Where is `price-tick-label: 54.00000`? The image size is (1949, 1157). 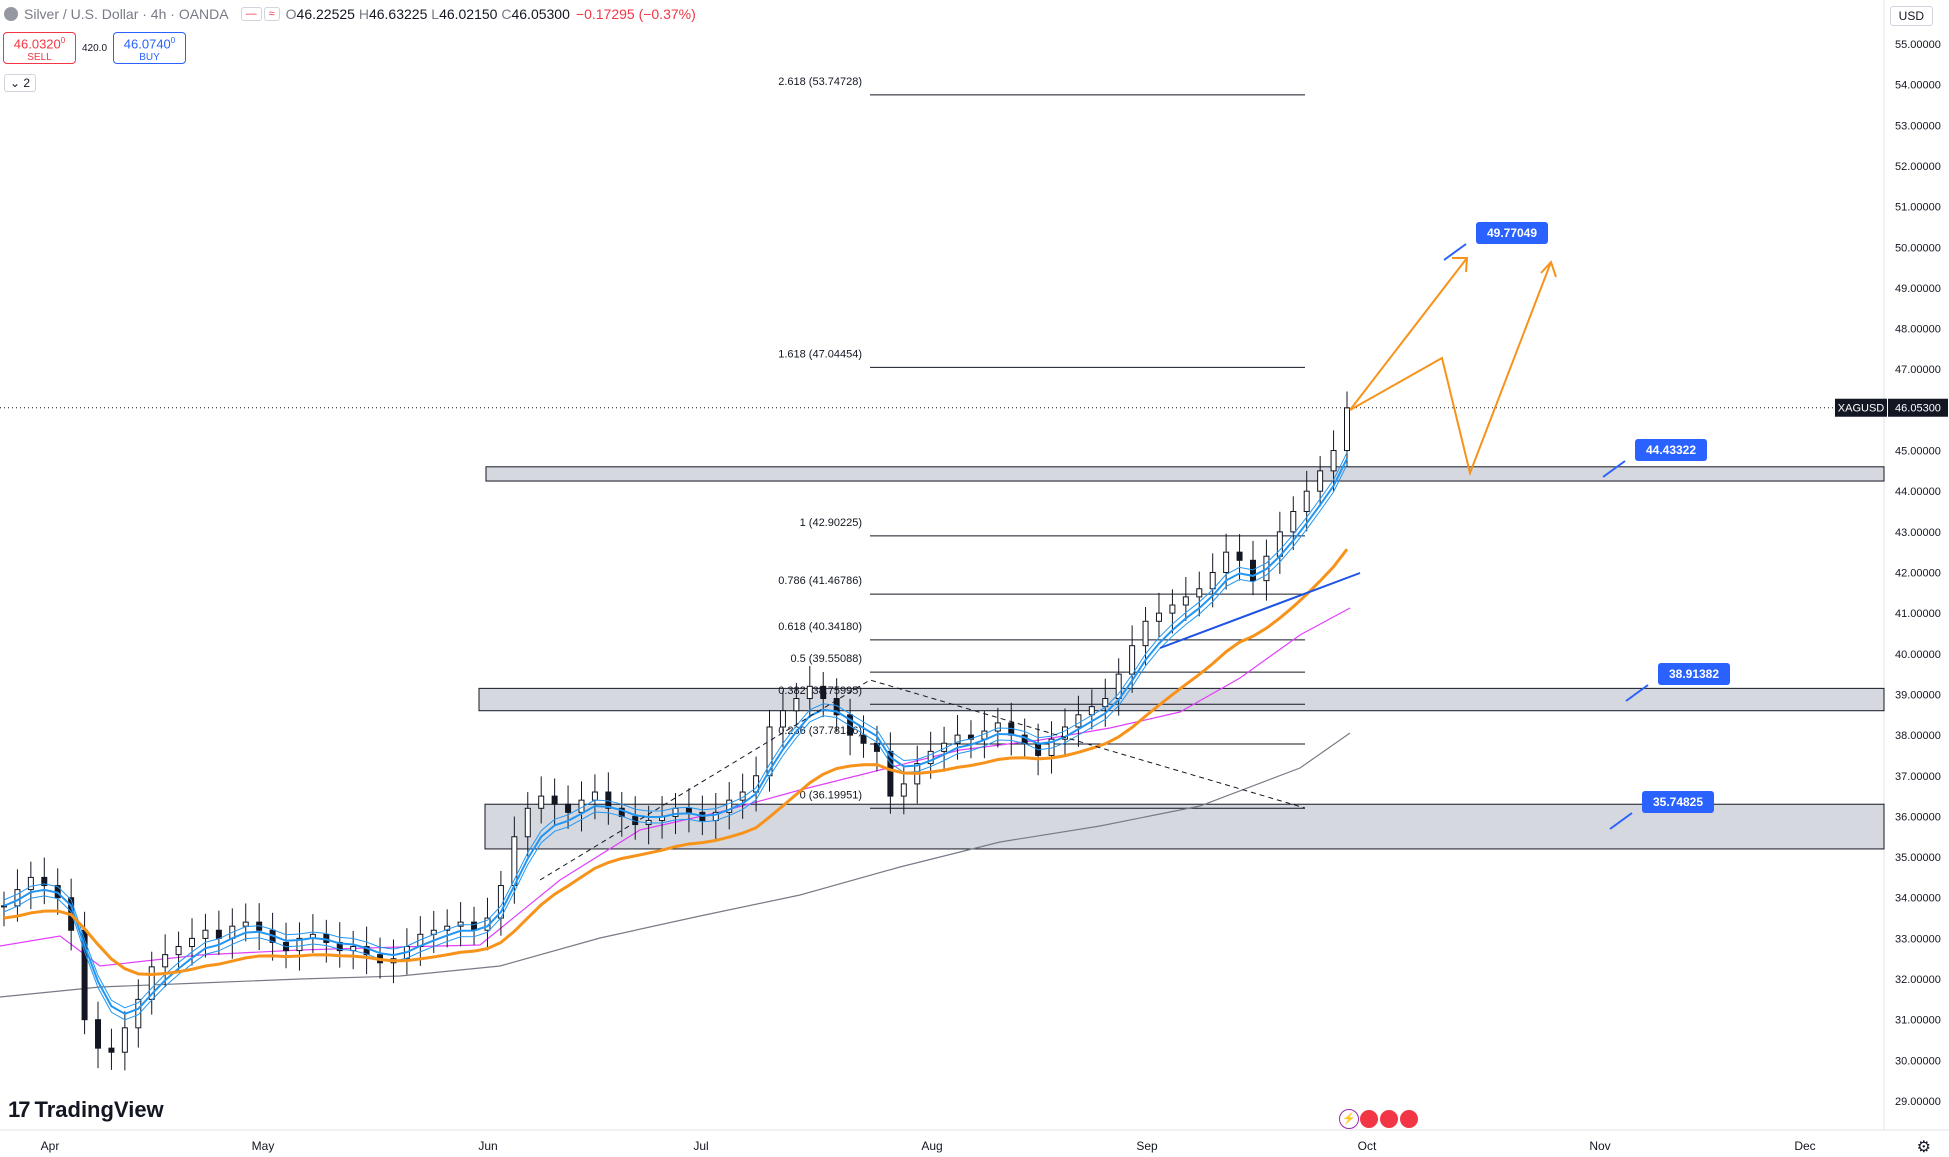
price-tick-label: 54.00000 is located at coordinates (1918, 86).